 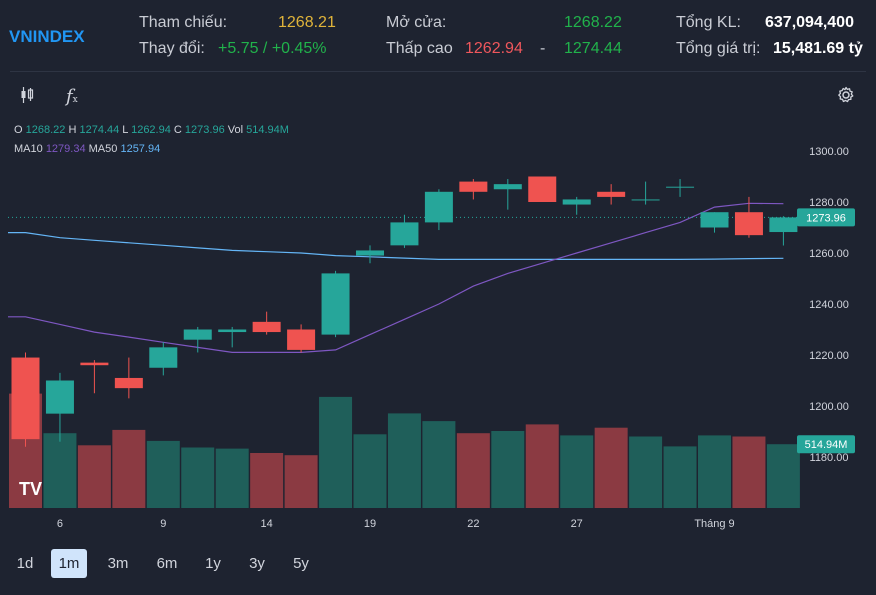 I want to click on legend-close-key: C, so click(x=177, y=130).